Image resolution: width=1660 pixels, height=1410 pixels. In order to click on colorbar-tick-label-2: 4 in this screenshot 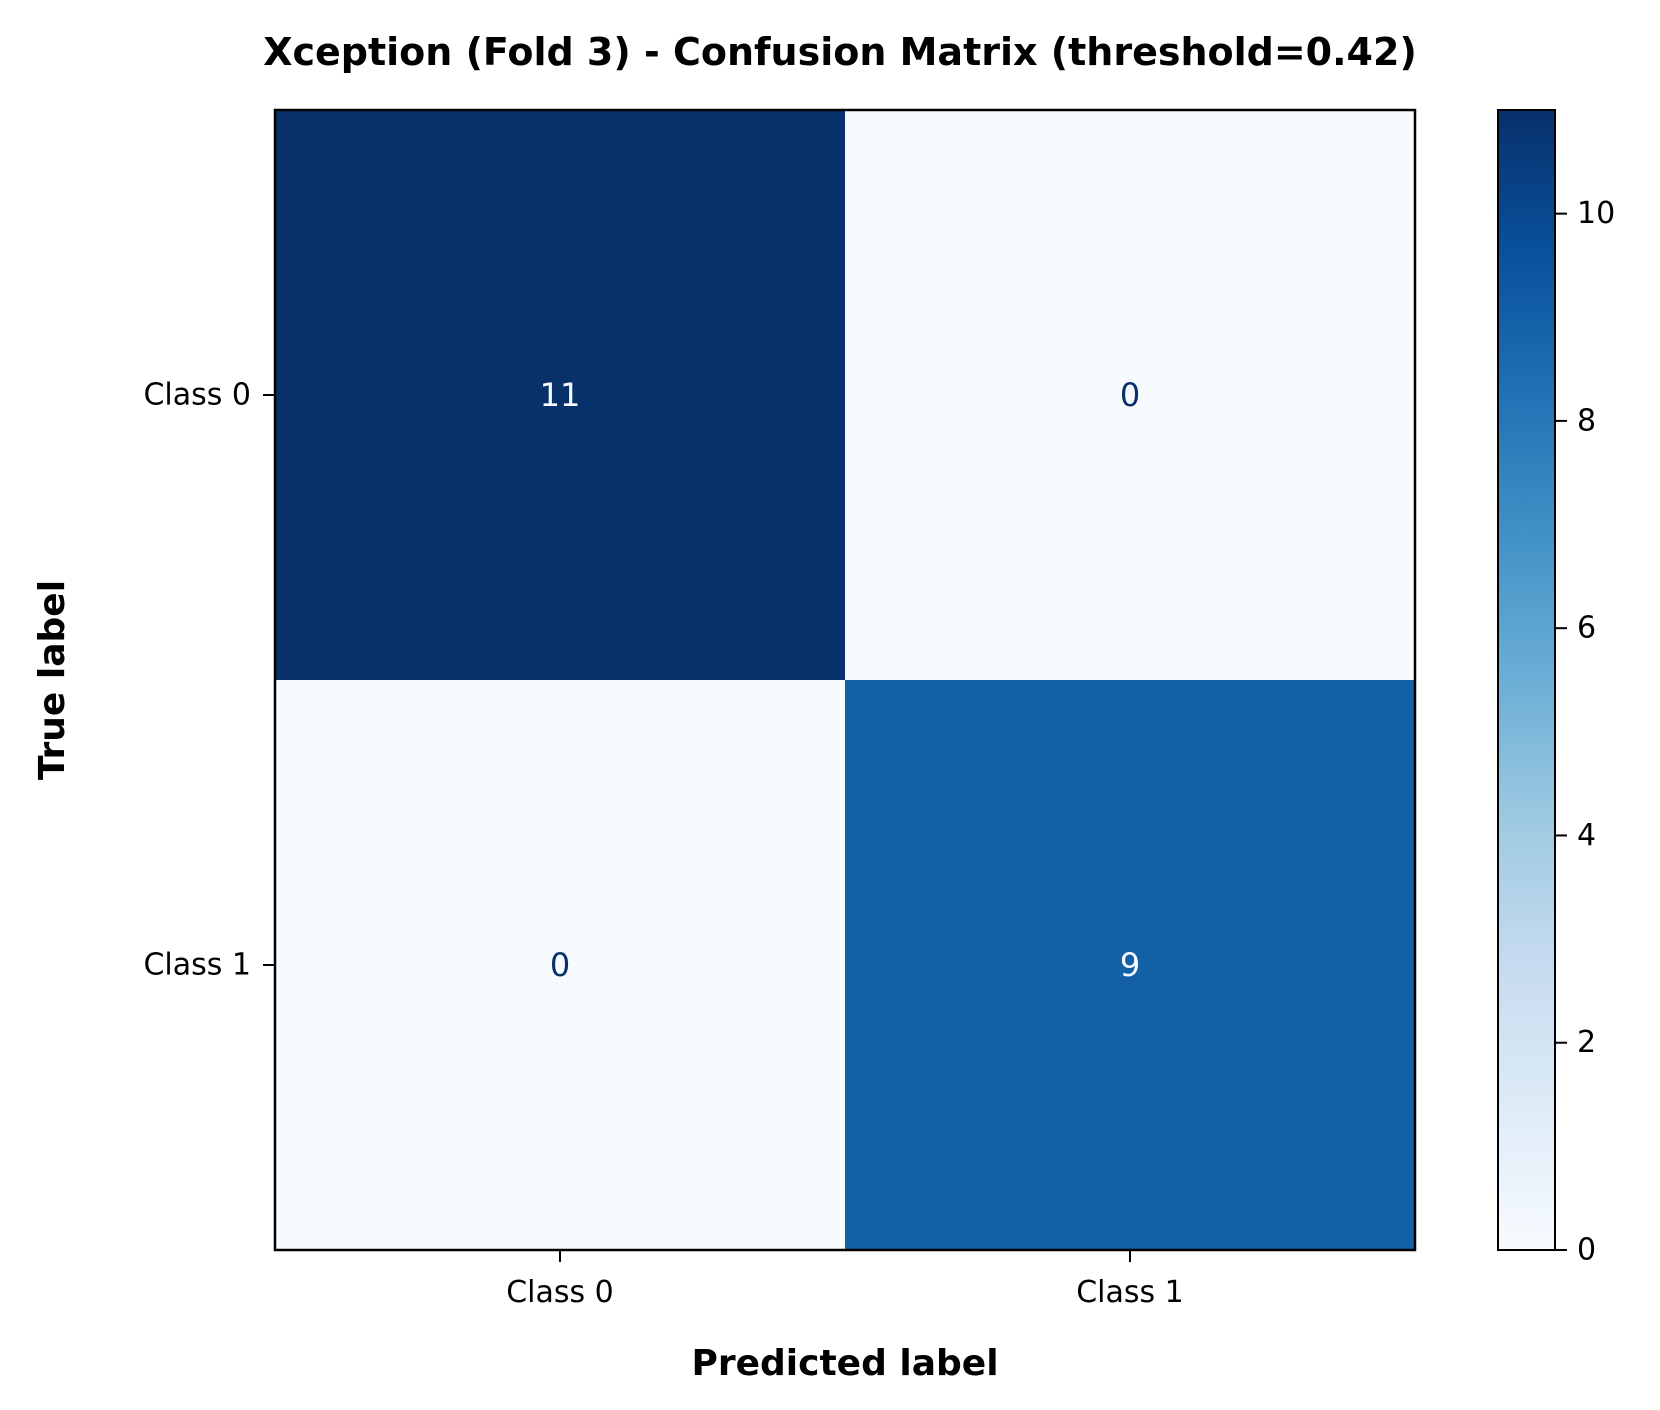, I will do `click(1586, 835)`.